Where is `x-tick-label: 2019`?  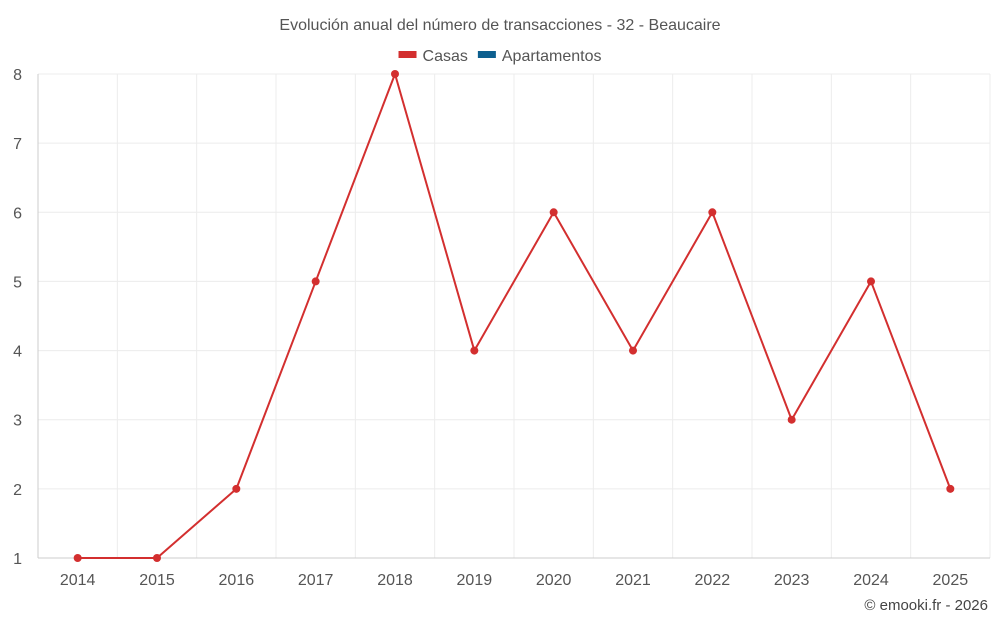
x-tick-label: 2019 is located at coordinates (475, 580).